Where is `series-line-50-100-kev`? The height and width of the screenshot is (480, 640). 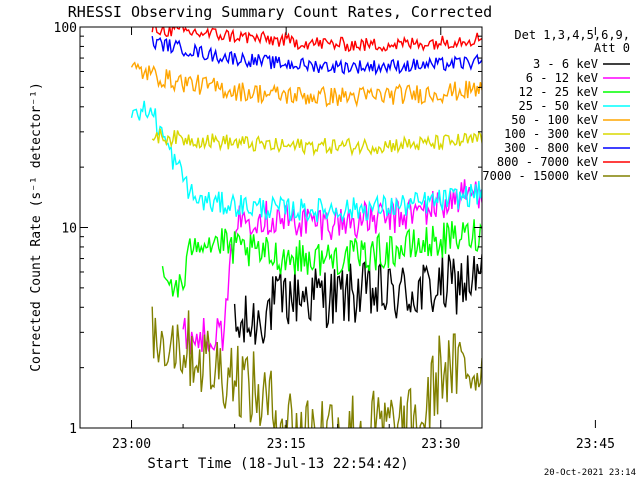
series-line-50-100-kev is located at coordinates (306, 84).